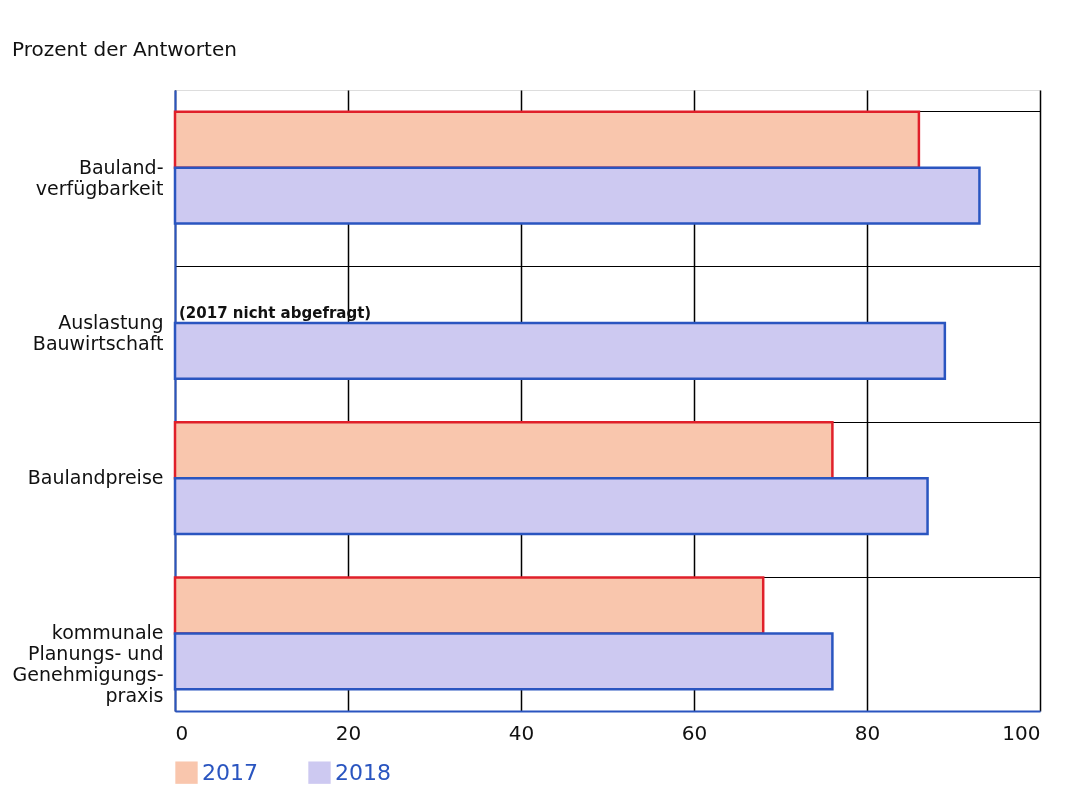 The width and height of the screenshot is (1068, 792). Describe the element at coordinates (88, 664) in the screenshot. I see `y-tick-label: kommunale Planungs- und Genehmigungs- praxis` at that location.